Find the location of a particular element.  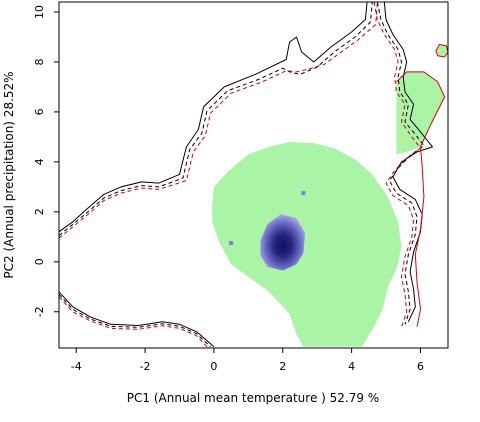

x-tick-label: -2 is located at coordinates (145, 366).